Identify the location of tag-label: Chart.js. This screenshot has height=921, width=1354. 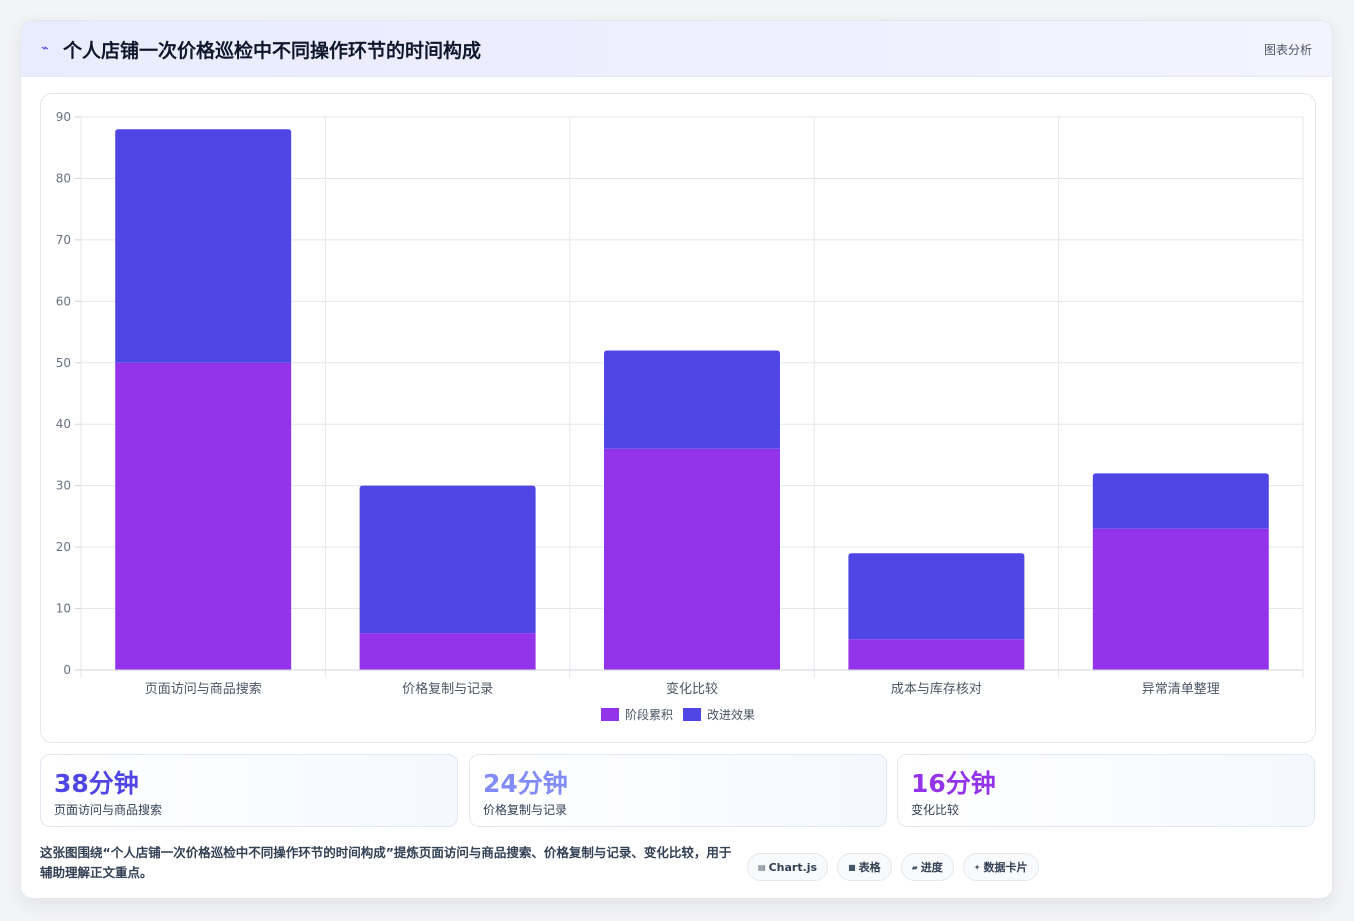
(793, 867).